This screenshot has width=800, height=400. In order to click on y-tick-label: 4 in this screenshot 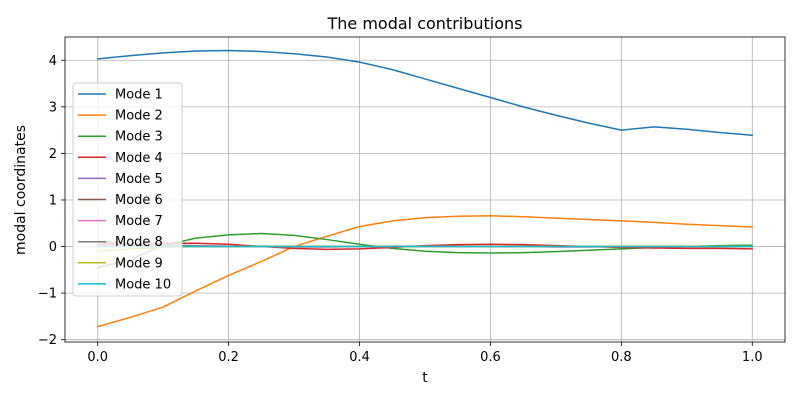, I will do `click(53, 61)`.